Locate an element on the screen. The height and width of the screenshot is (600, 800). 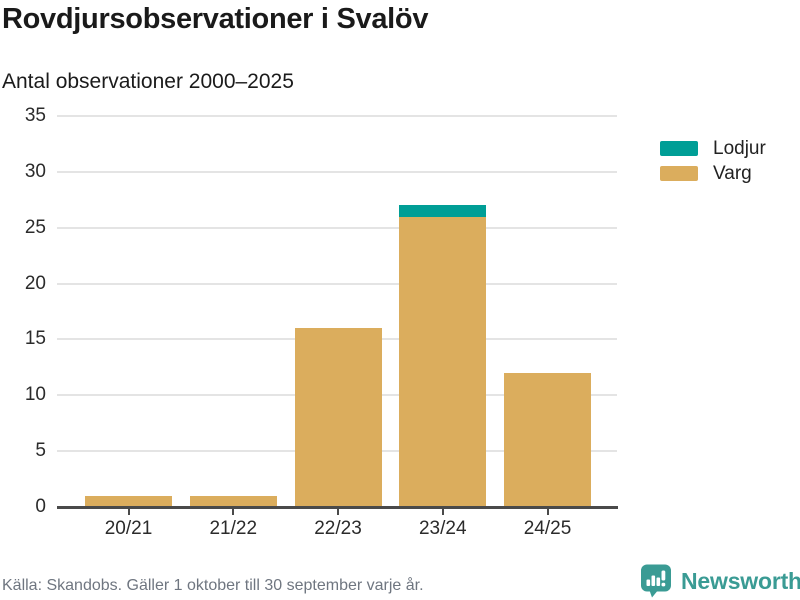
x-axis-tick-label: 20/21 is located at coordinates (128, 528).